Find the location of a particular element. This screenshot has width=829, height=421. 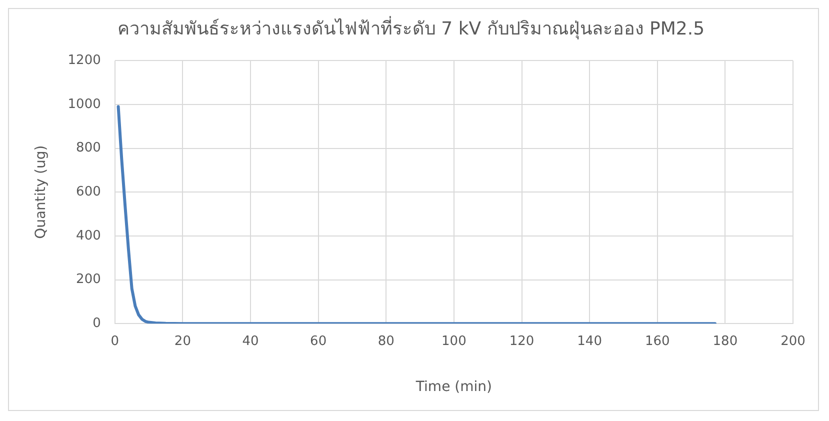

x-tick-label: 160 is located at coordinates (657, 341).